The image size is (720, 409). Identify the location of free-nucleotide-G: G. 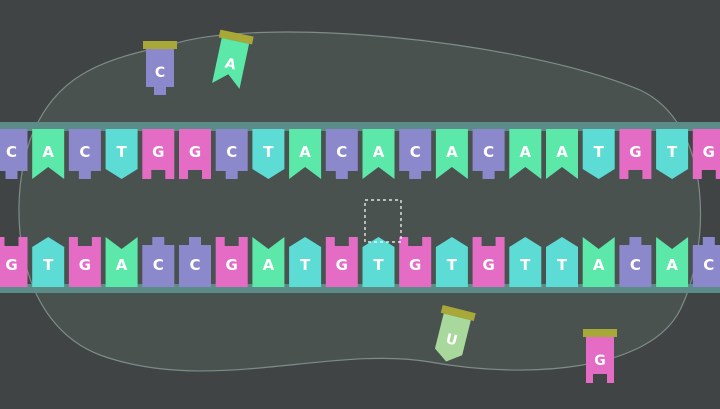
(600, 356).